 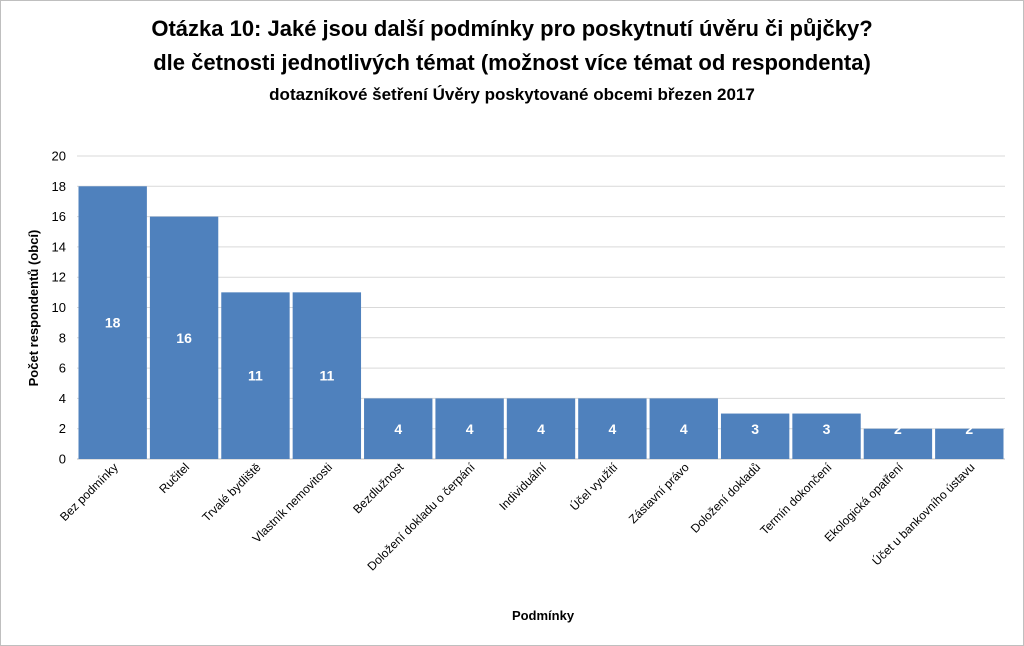 What do you see at coordinates (59, 216) in the screenshot?
I see `y-tick-label: 16` at bounding box center [59, 216].